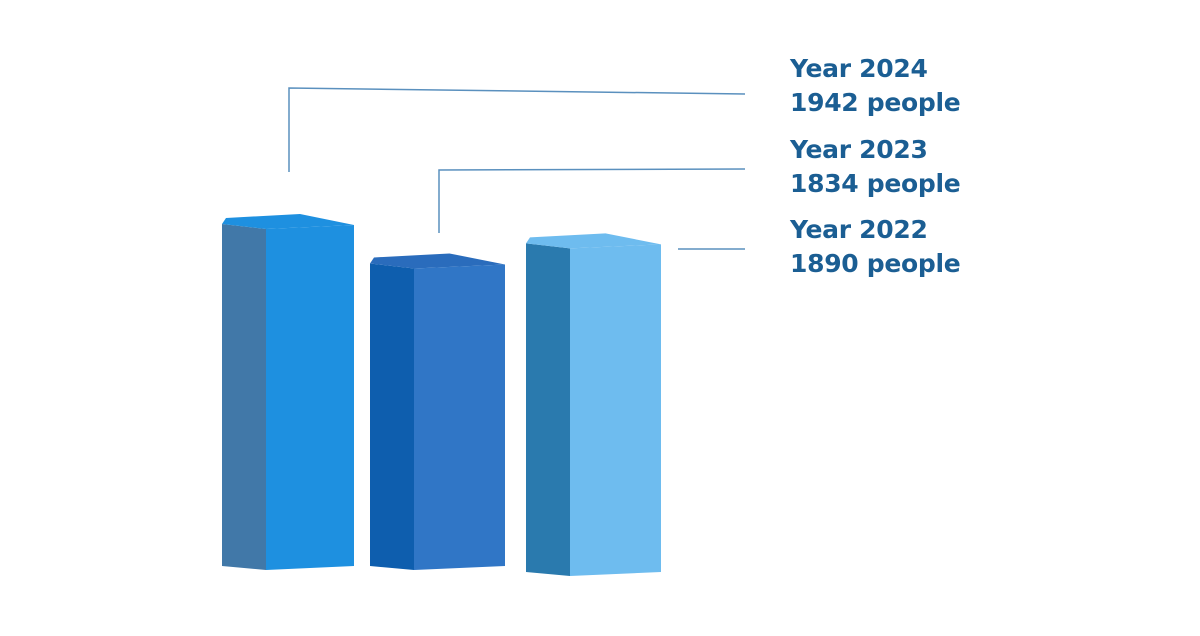 This screenshot has height=636, width=1200. I want to click on label-year-2024: Year 2024, so click(859, 68).